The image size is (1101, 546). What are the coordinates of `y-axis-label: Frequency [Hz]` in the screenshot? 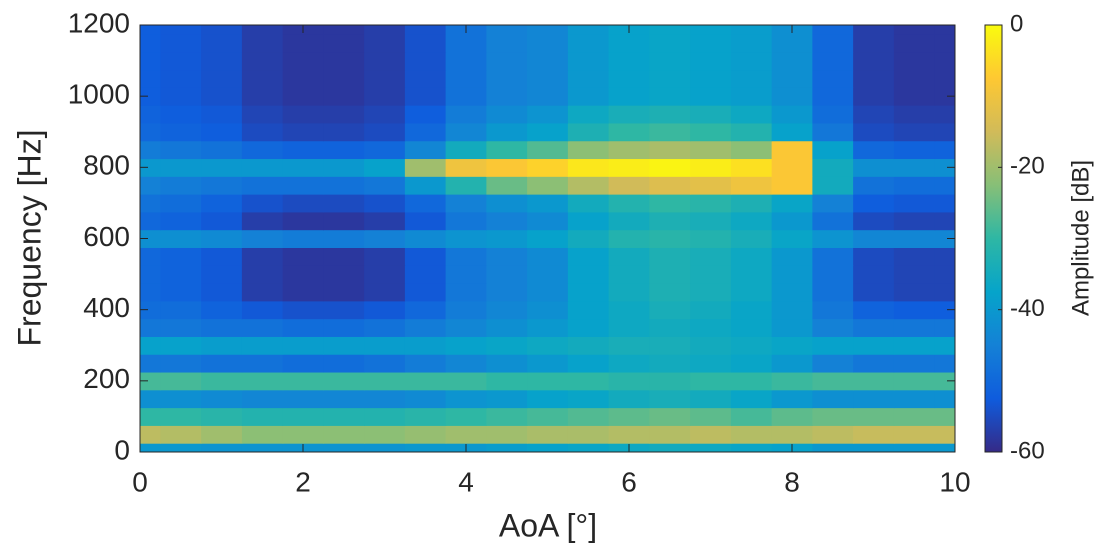 It's located at (29, 238).